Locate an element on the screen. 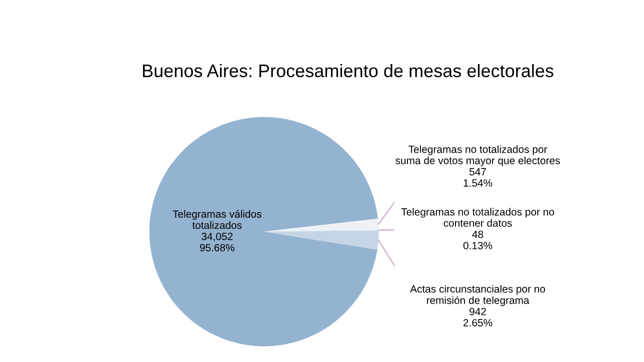 The height and width of the screenshot is (362, 644). pie-slice is located at coordinates (321, 240).